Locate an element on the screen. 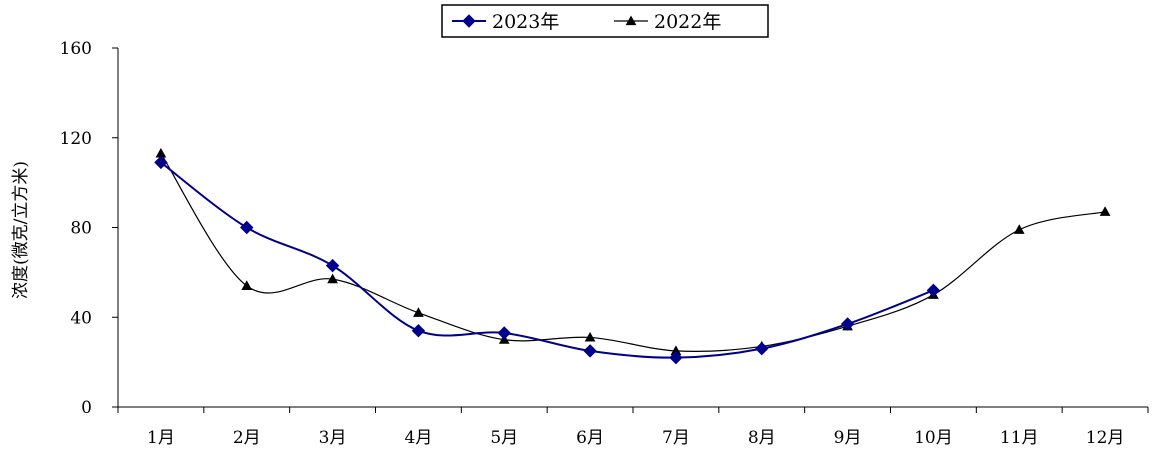  x-tick-label: 10月 is located at coordinates (933, 438).